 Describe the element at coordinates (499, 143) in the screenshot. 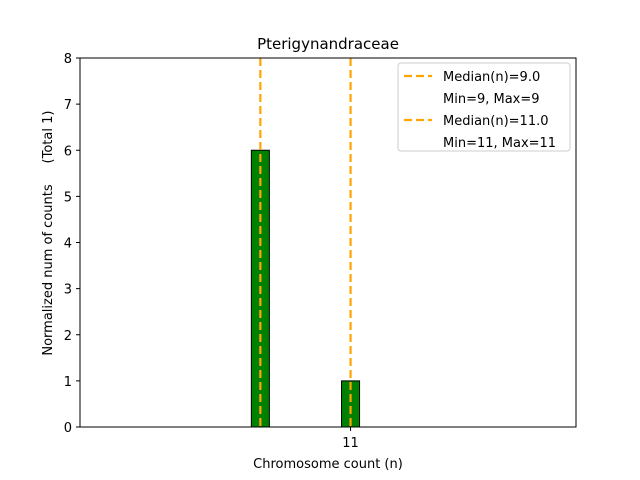

I see `legend-label-range-2: Min=11, Max=11` at that location.